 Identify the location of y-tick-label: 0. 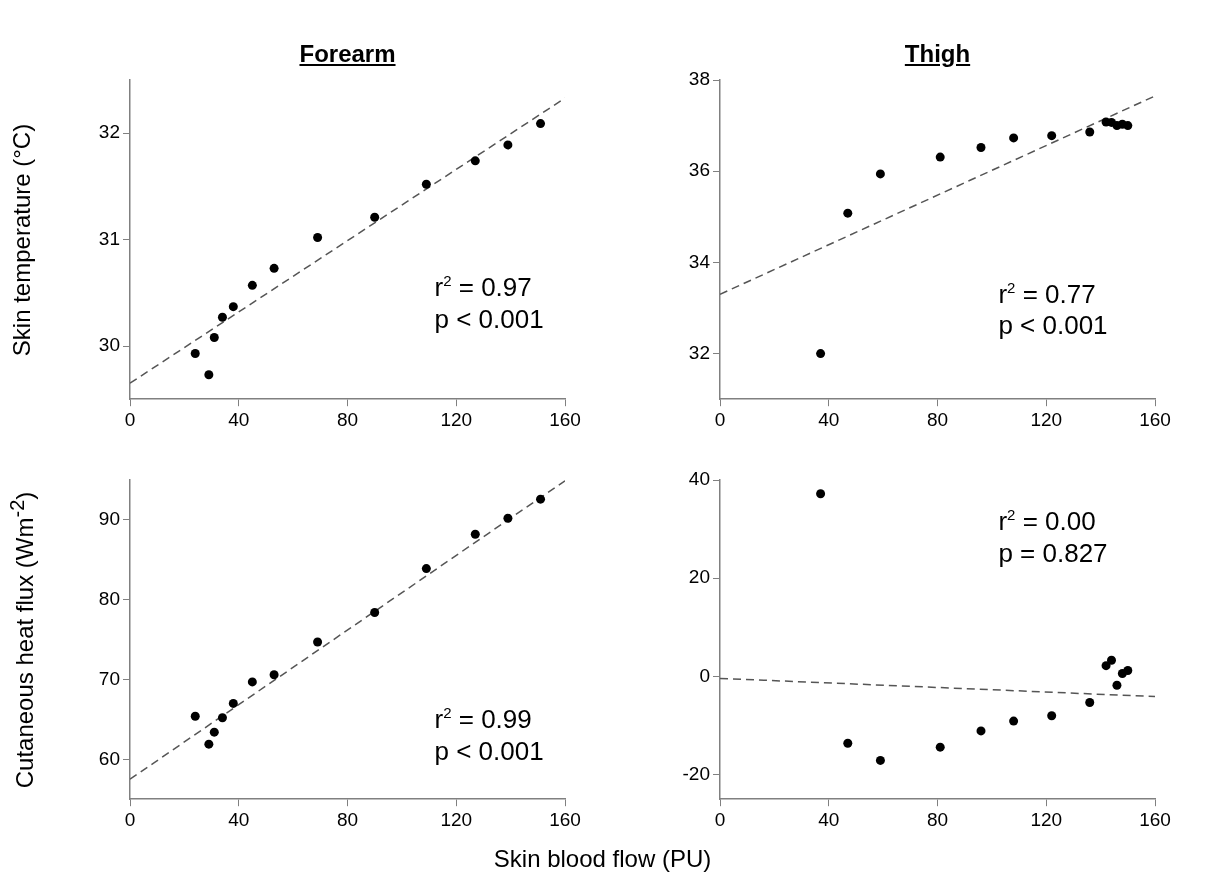
(704, 675).